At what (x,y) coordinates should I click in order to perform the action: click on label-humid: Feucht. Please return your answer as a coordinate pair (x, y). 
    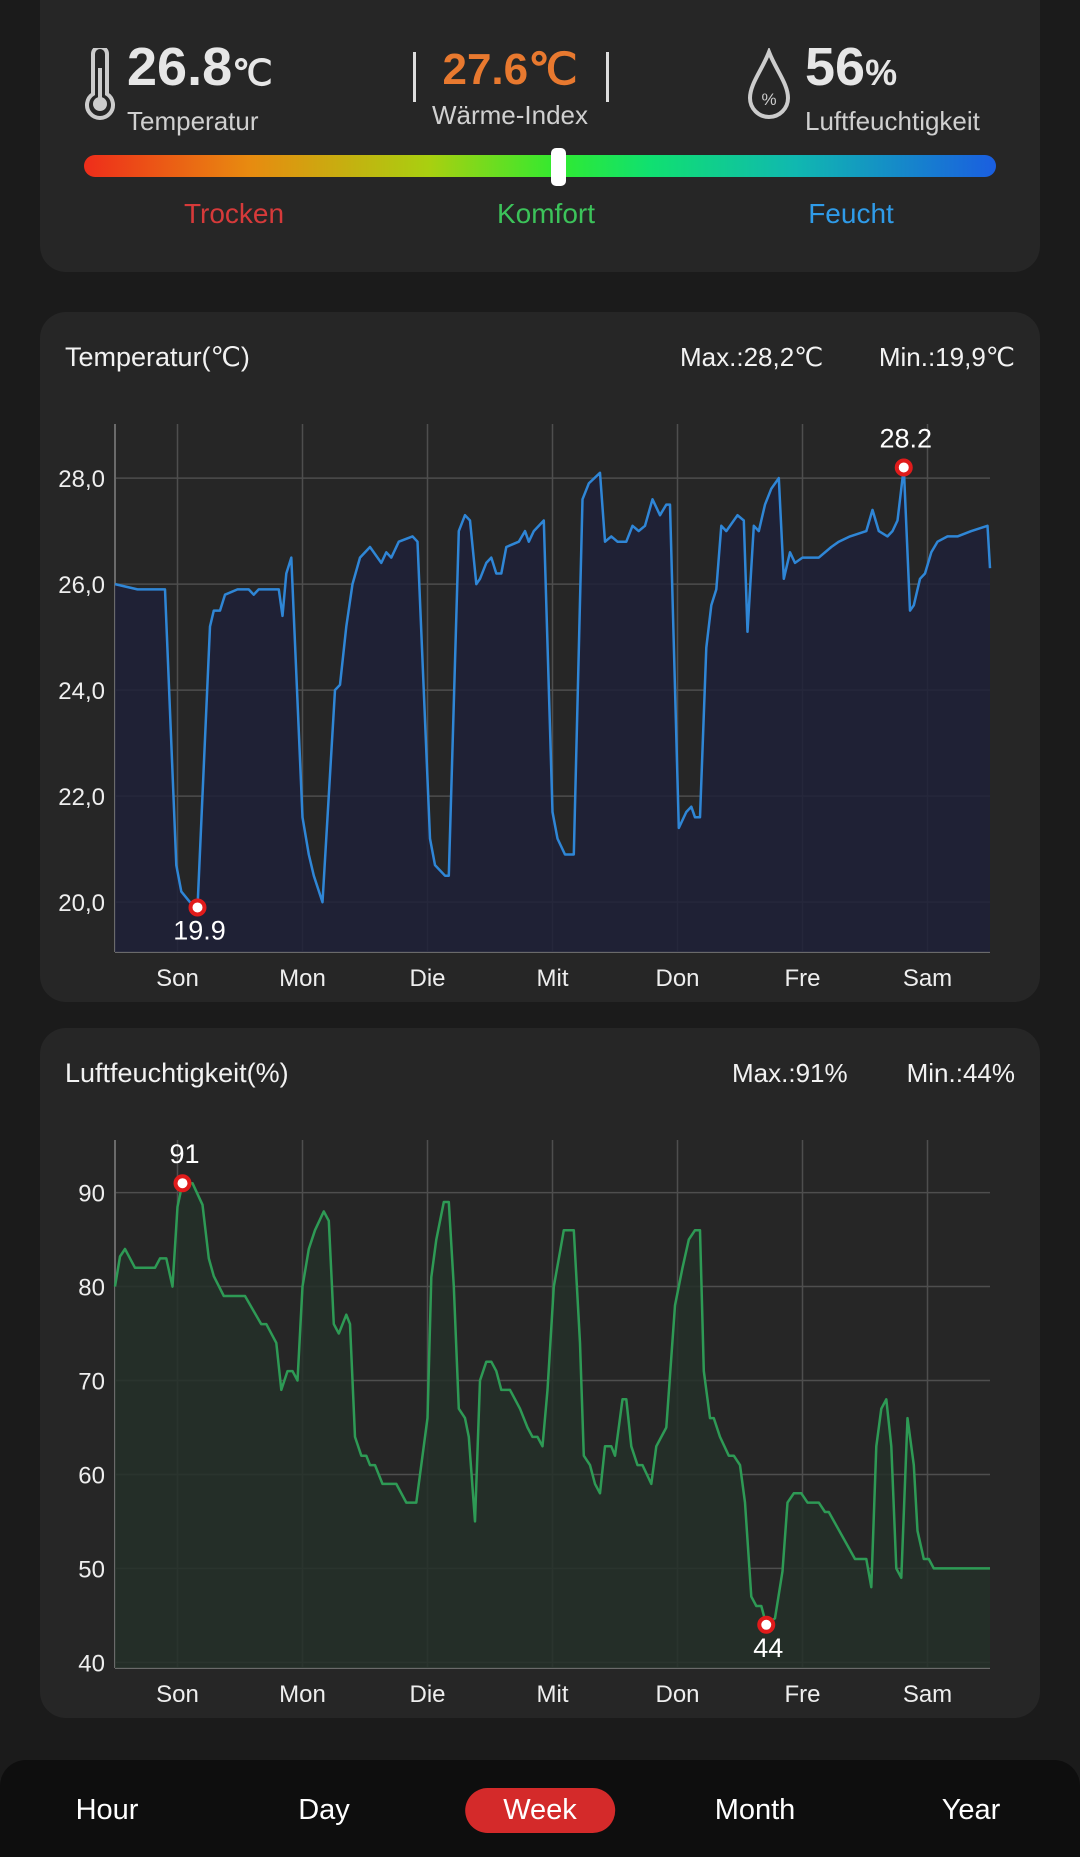
    Looking at the image, I should click on (851, 213).